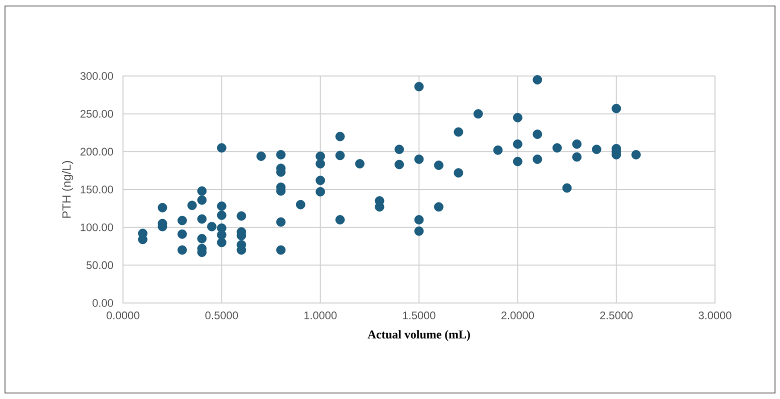 This screenshot has width=780, height=399. What do you see at coordinates (97, 190) in the screenshot?
I see `y-tick-label: 150.00` at bounding box center [97, 190].